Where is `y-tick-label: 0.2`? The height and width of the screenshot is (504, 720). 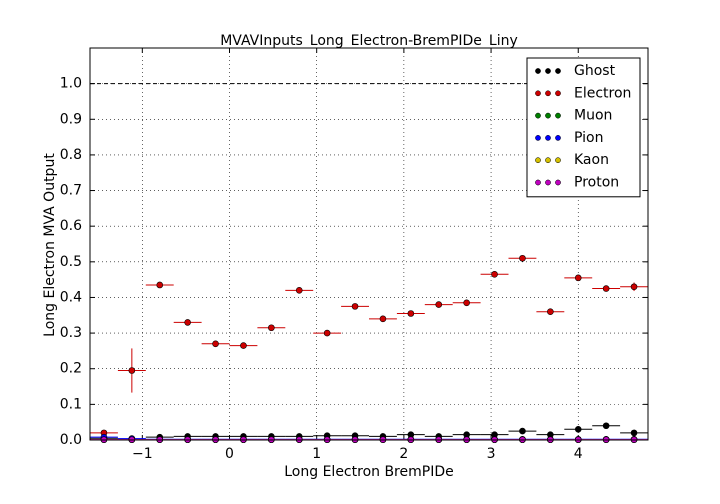 y-tick-label: 0.2 is located at coordinates (71, 369).